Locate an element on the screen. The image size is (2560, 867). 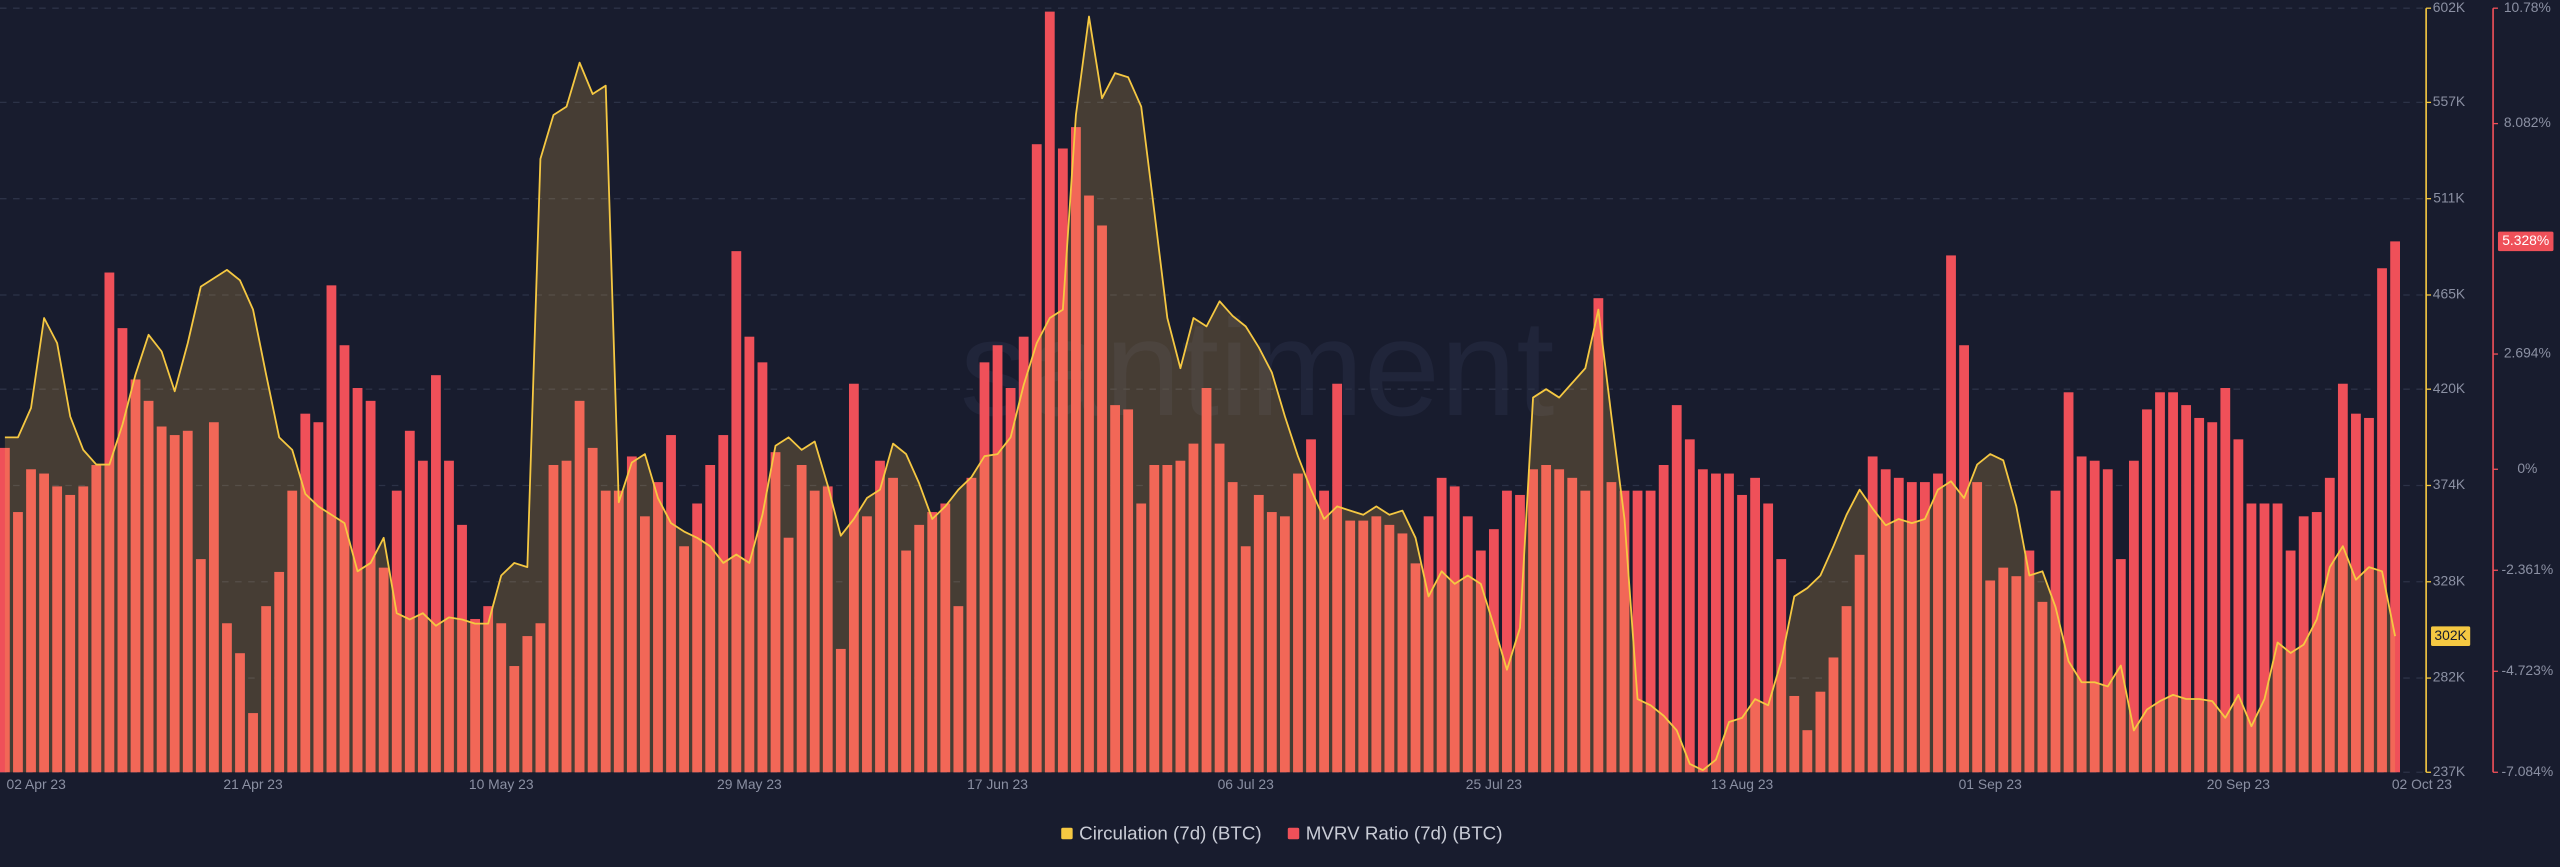
x-tick-label: 06 Jul 23 is located at coordinates (1246, 784).